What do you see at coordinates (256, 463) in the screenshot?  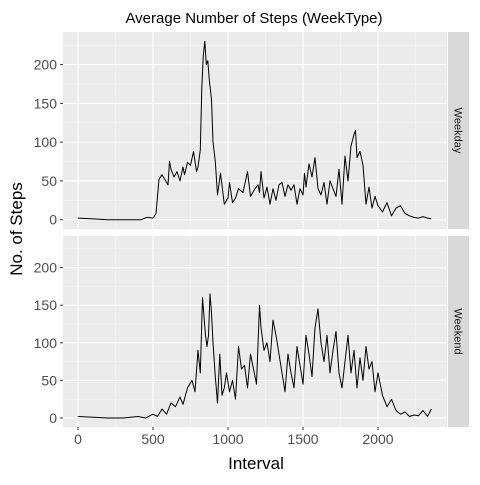 I see `x-axis-label: Interval` at bounding box center [256, 463].